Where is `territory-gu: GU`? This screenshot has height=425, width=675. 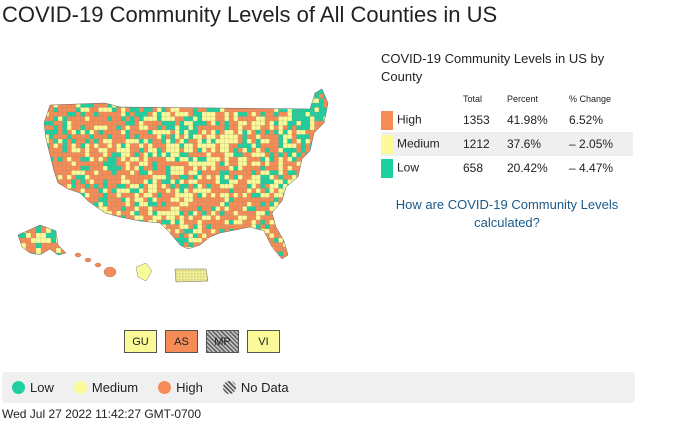
territory-gu: GU is located at coordinates (140, 341).